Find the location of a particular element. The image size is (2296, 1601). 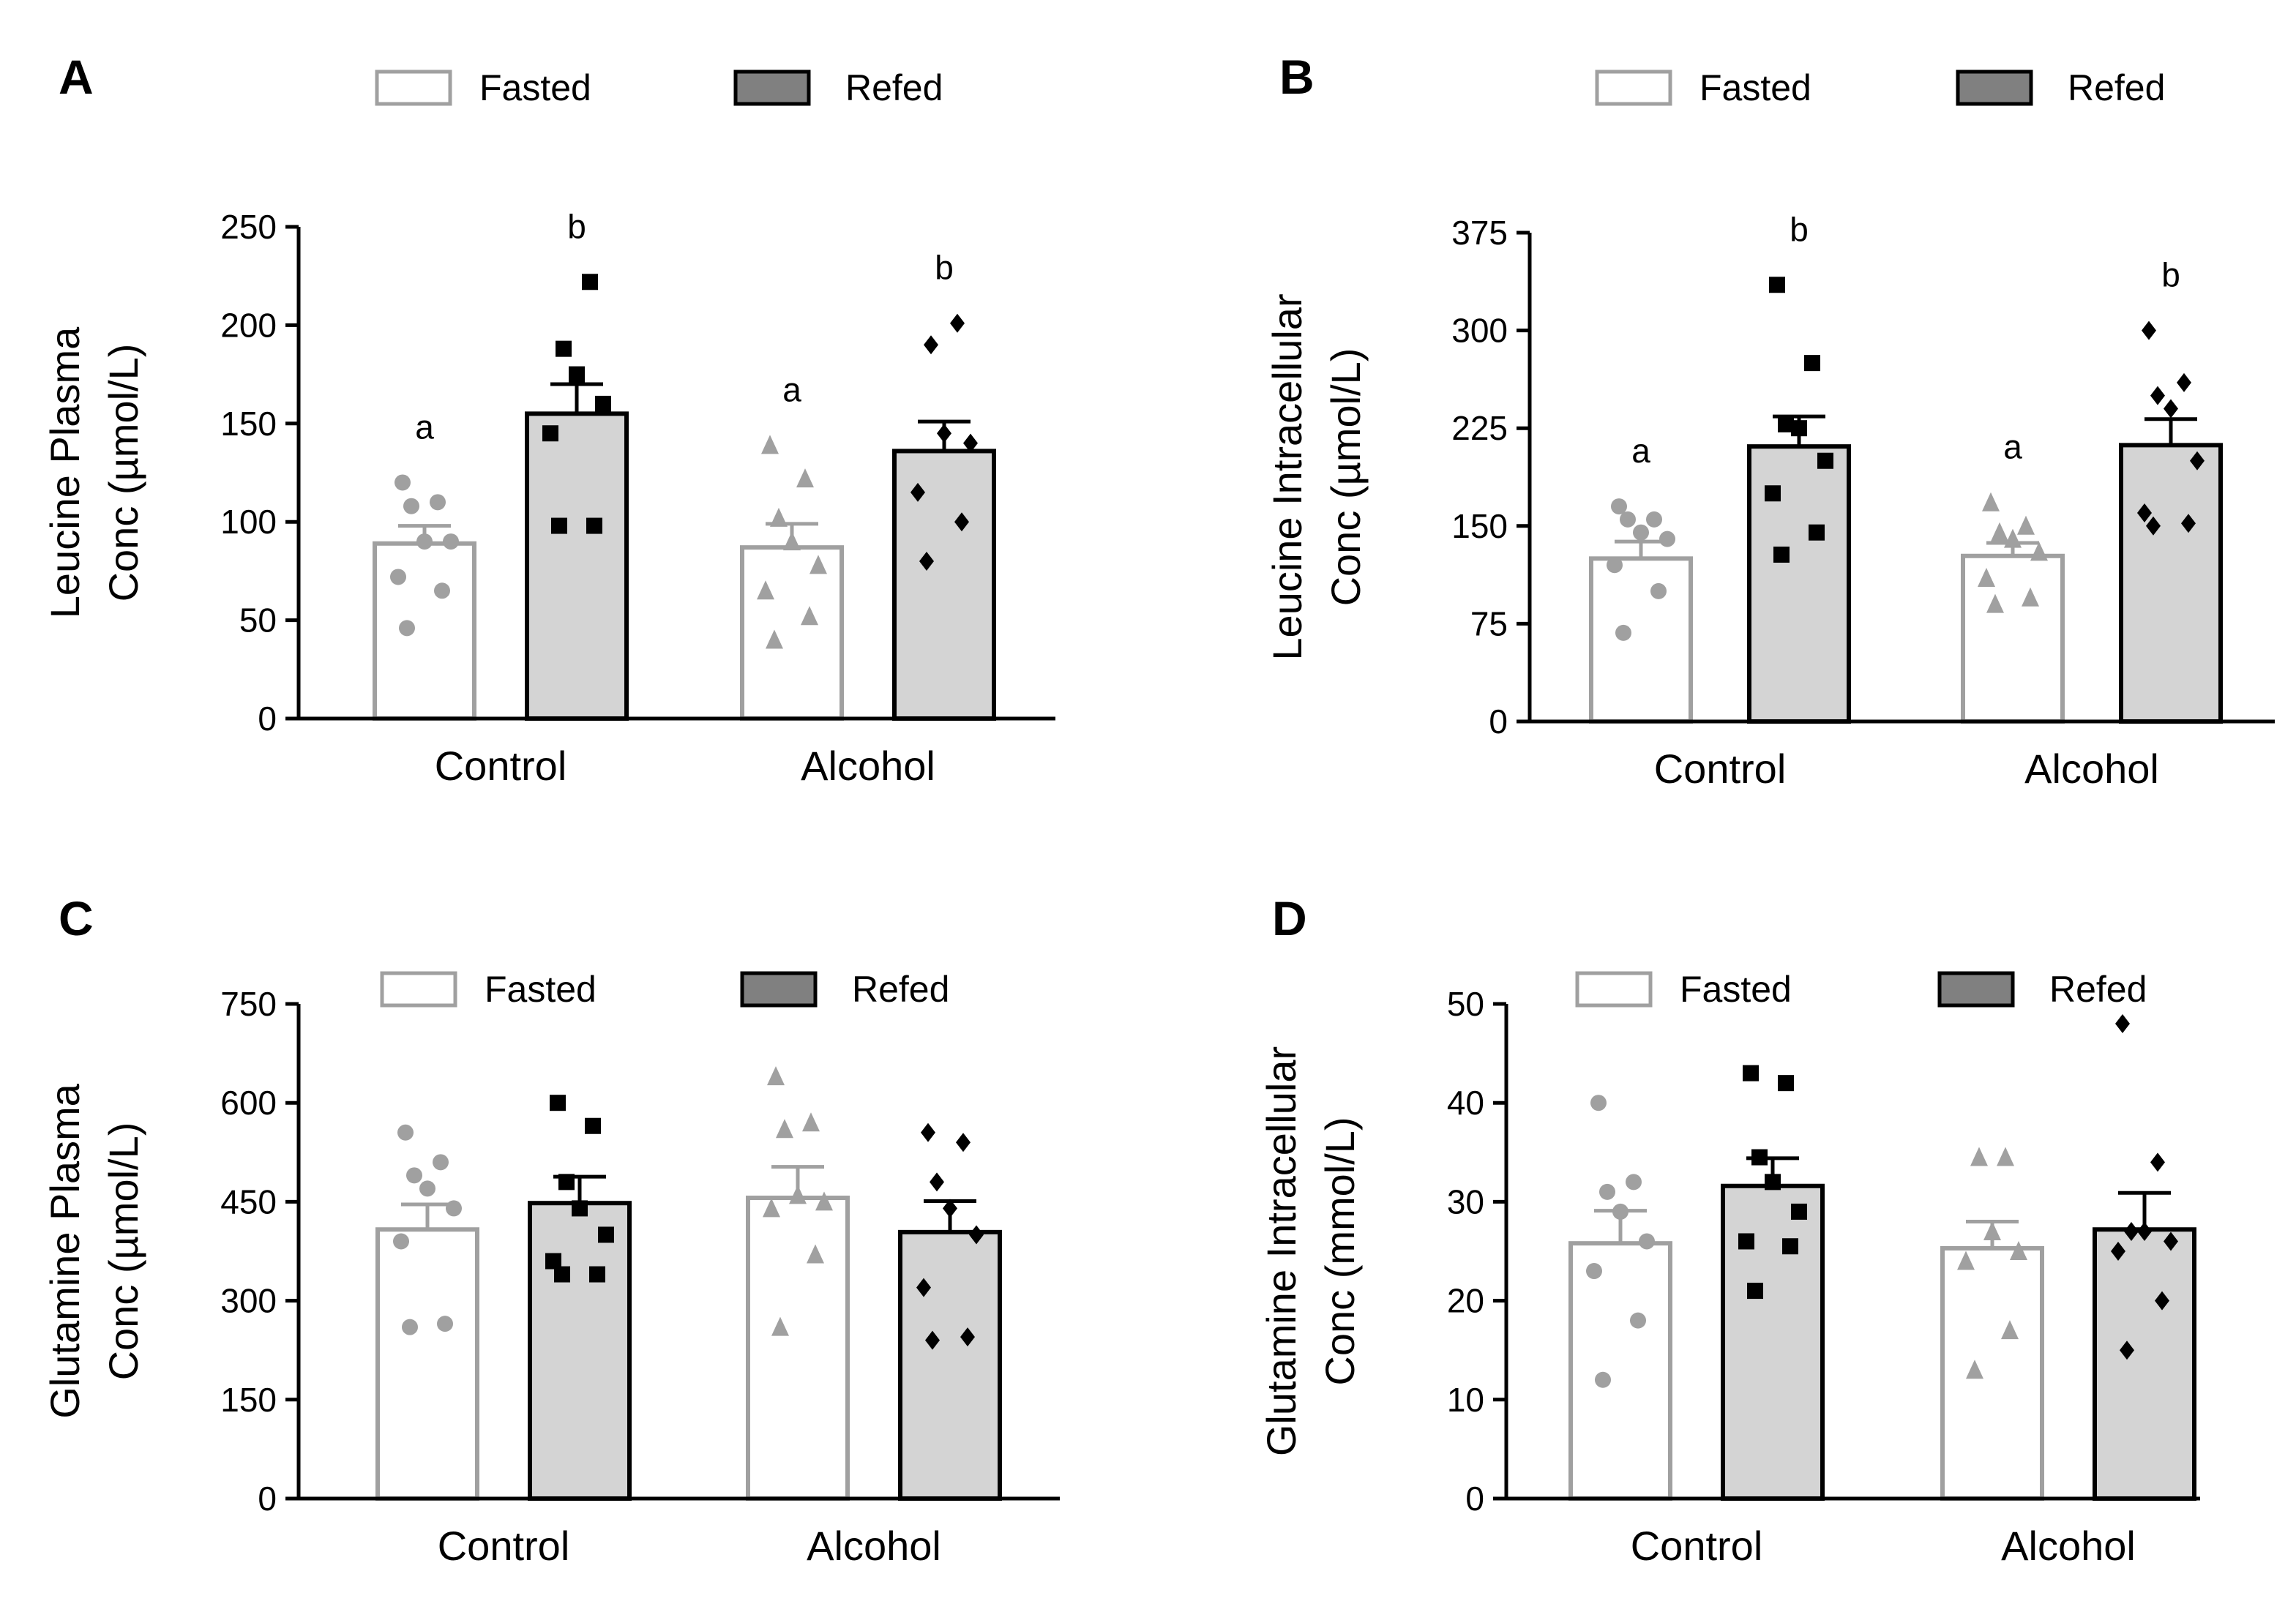

y-tick-label: 20 is located at coordinates (1465, 1301).